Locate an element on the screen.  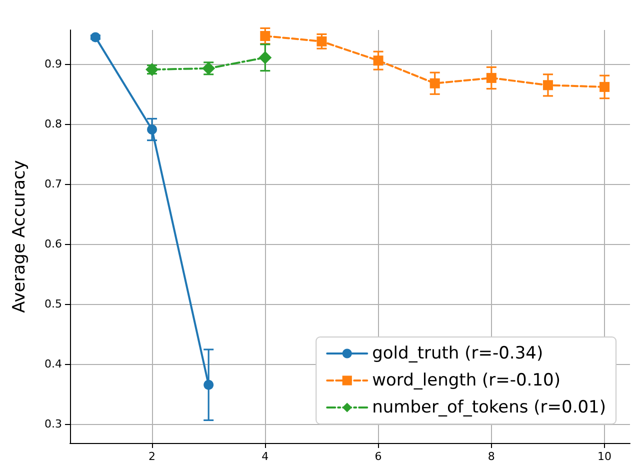
y-tick-label: 0.6 is located at coordinates (53, 243).